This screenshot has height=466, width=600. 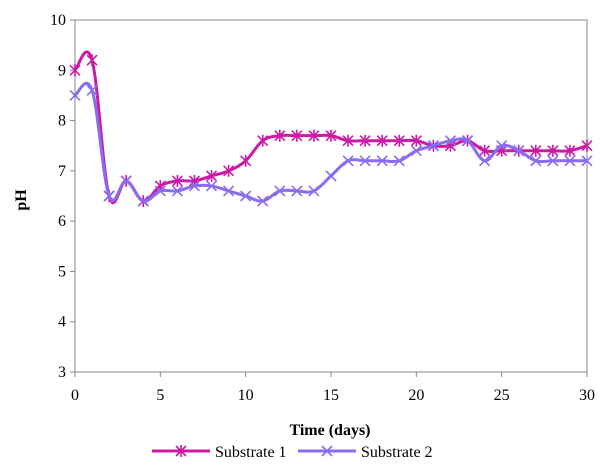 I want to click on y-axis-title: pH, so click(x=21, y=200).